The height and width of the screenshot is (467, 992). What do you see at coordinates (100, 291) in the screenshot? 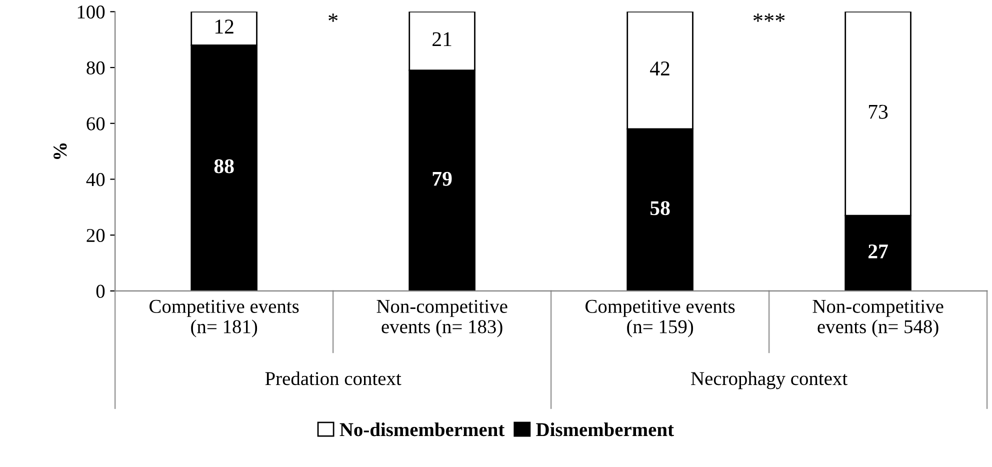
I see `y-tick-label: 0` at bounding box center [100, 291].